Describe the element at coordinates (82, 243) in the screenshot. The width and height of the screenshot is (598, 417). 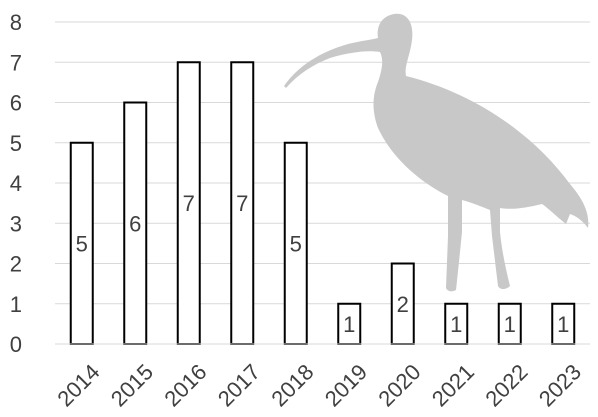
I see `data-label-2014: 5` at that location.